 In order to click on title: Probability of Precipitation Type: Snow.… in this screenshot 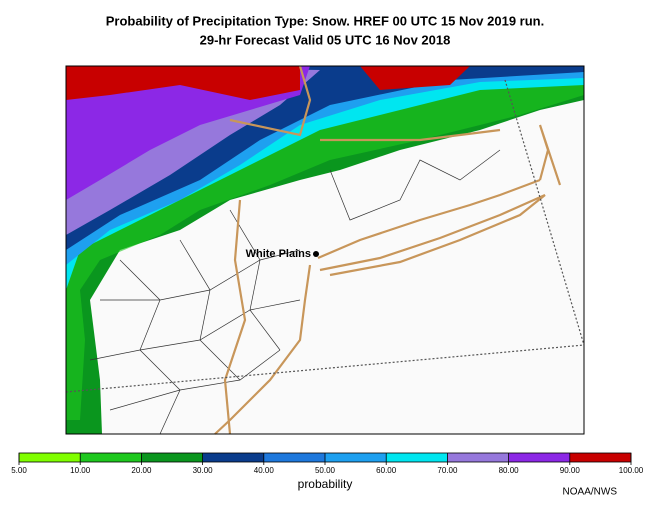, I will do `click(325, 20)`.